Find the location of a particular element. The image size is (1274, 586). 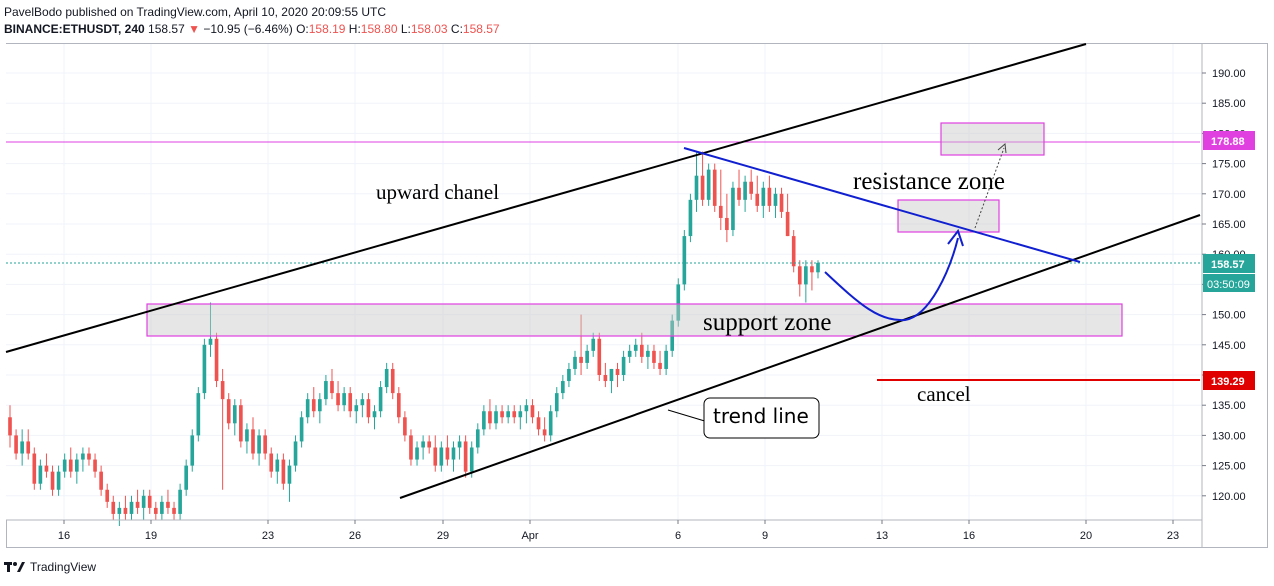

x-tick-label: 19 is located at coordinates (151, 536).